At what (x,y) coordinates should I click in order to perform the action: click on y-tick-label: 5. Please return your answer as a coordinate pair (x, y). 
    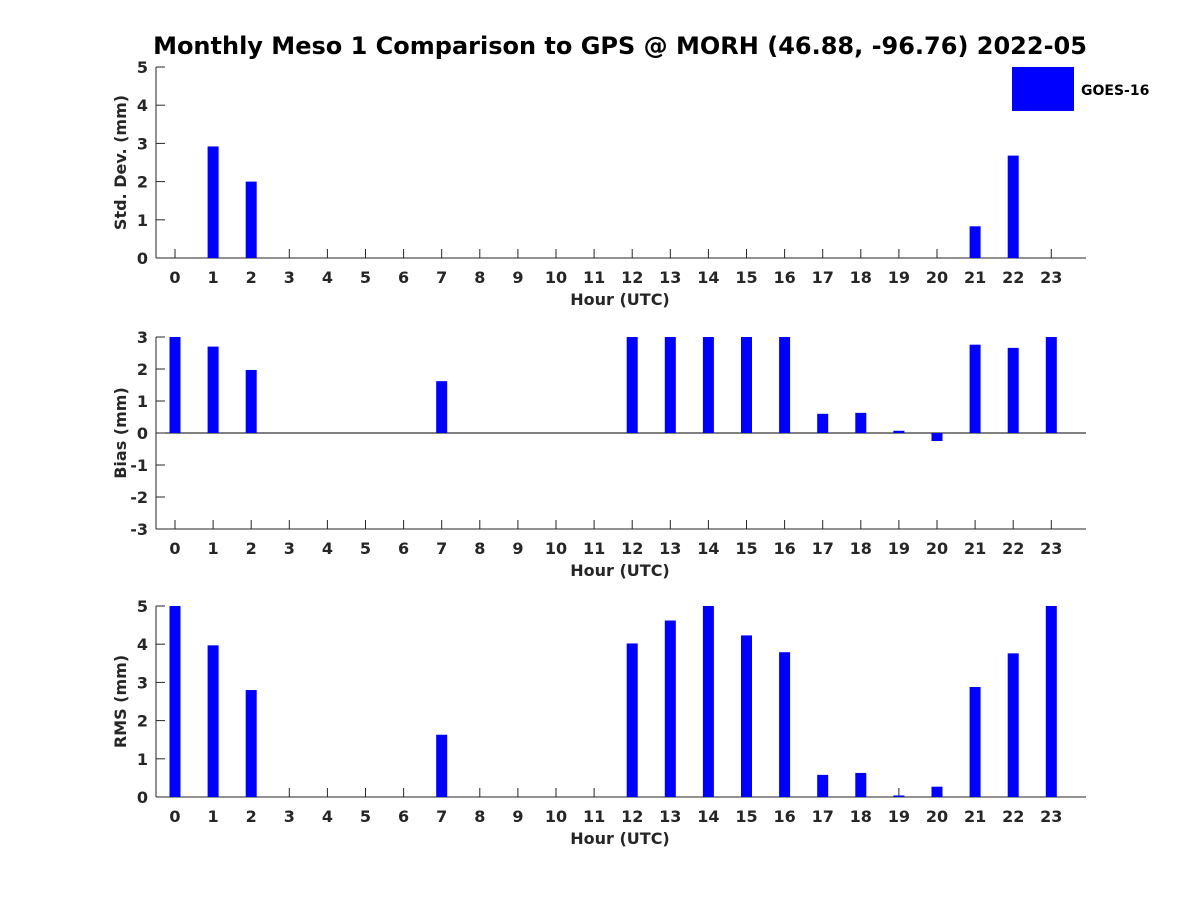
    Looking at the image, I should click on (142, 67).